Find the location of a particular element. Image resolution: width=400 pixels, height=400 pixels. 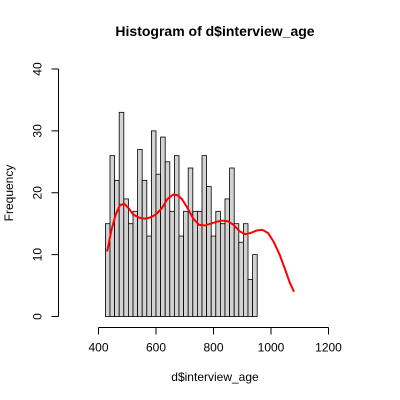

x-tick-label: 1000 is located at coordinates (271, 348).